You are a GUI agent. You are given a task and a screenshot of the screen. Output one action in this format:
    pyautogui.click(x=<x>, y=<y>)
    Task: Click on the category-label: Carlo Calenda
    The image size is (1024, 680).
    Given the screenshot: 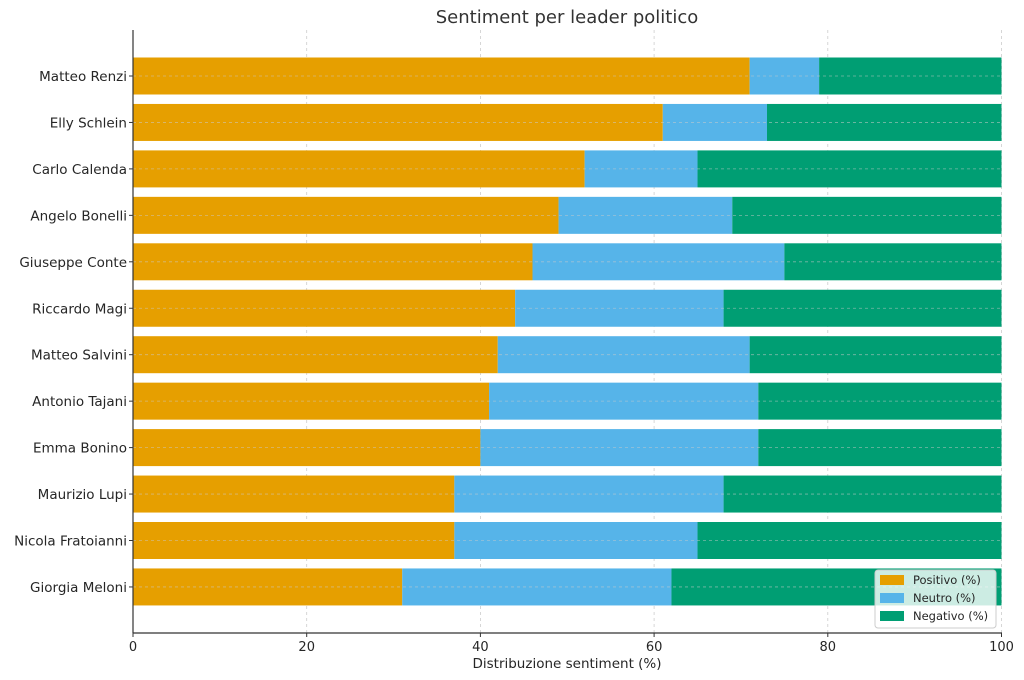 What is the action you would take?
    pyautogui.click(x=79, y=170)
    